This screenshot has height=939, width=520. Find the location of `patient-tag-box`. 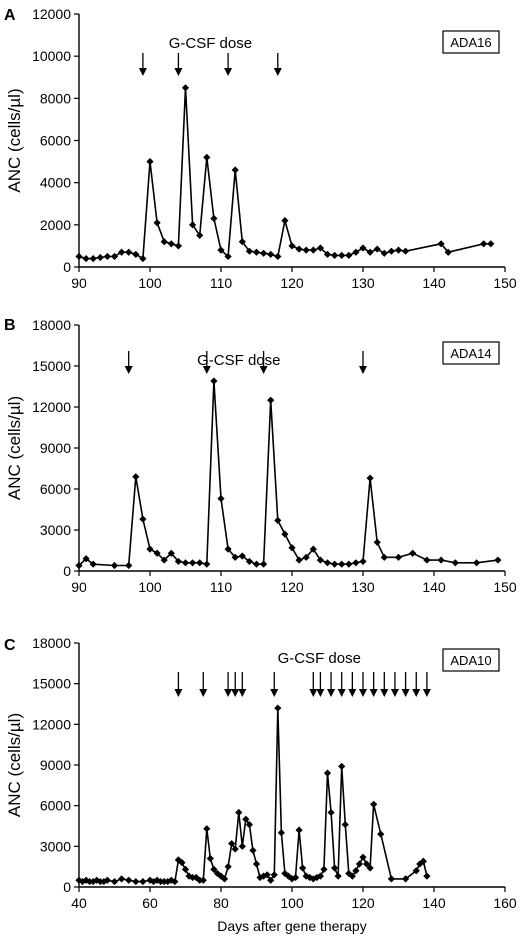

patient-tag-box is located at coordinates (471, 660).